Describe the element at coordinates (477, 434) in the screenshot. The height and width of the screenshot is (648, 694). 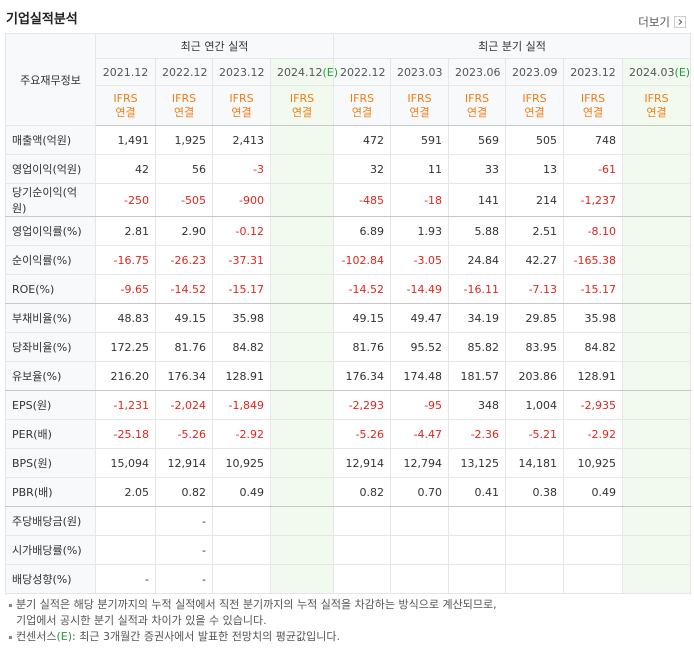
I see `value-cell: -2.36` at that location.